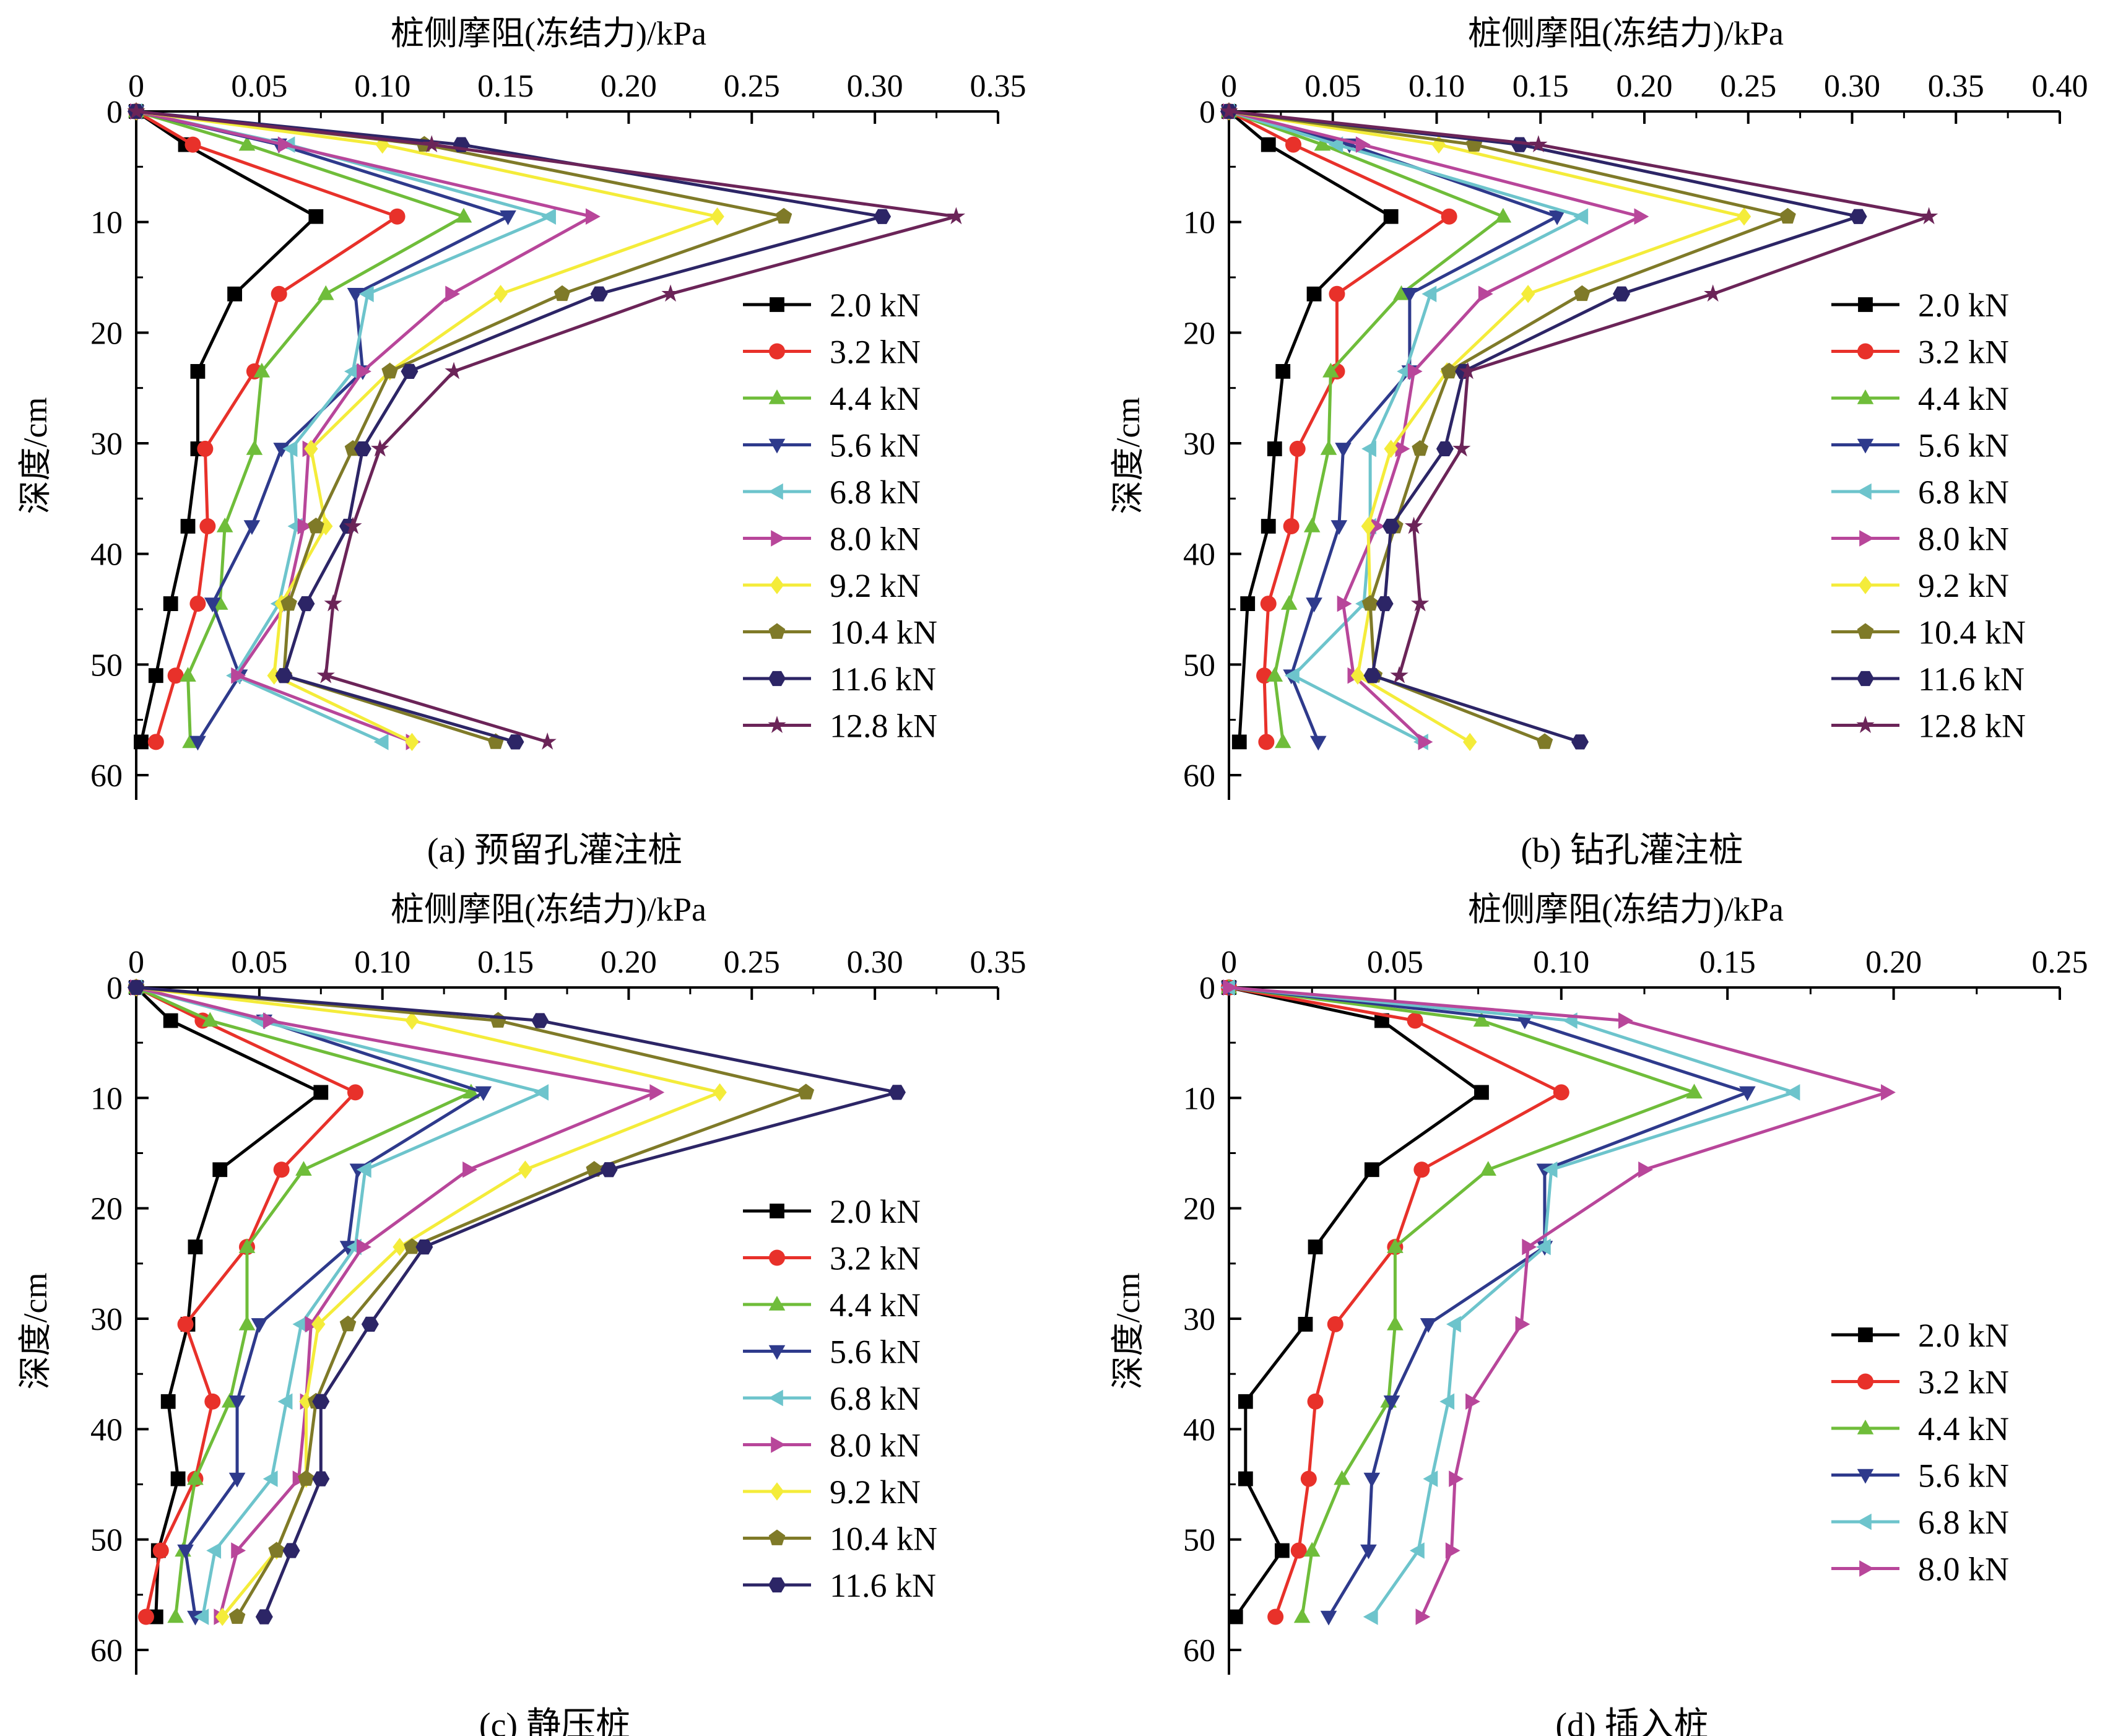 This screenshot has width=2105, height=1736. What do you see at coordinates (1920, 1383) in the screenshot?
I see `legend-entry: 3.2 kN` at bounding box center [1920, 1383].